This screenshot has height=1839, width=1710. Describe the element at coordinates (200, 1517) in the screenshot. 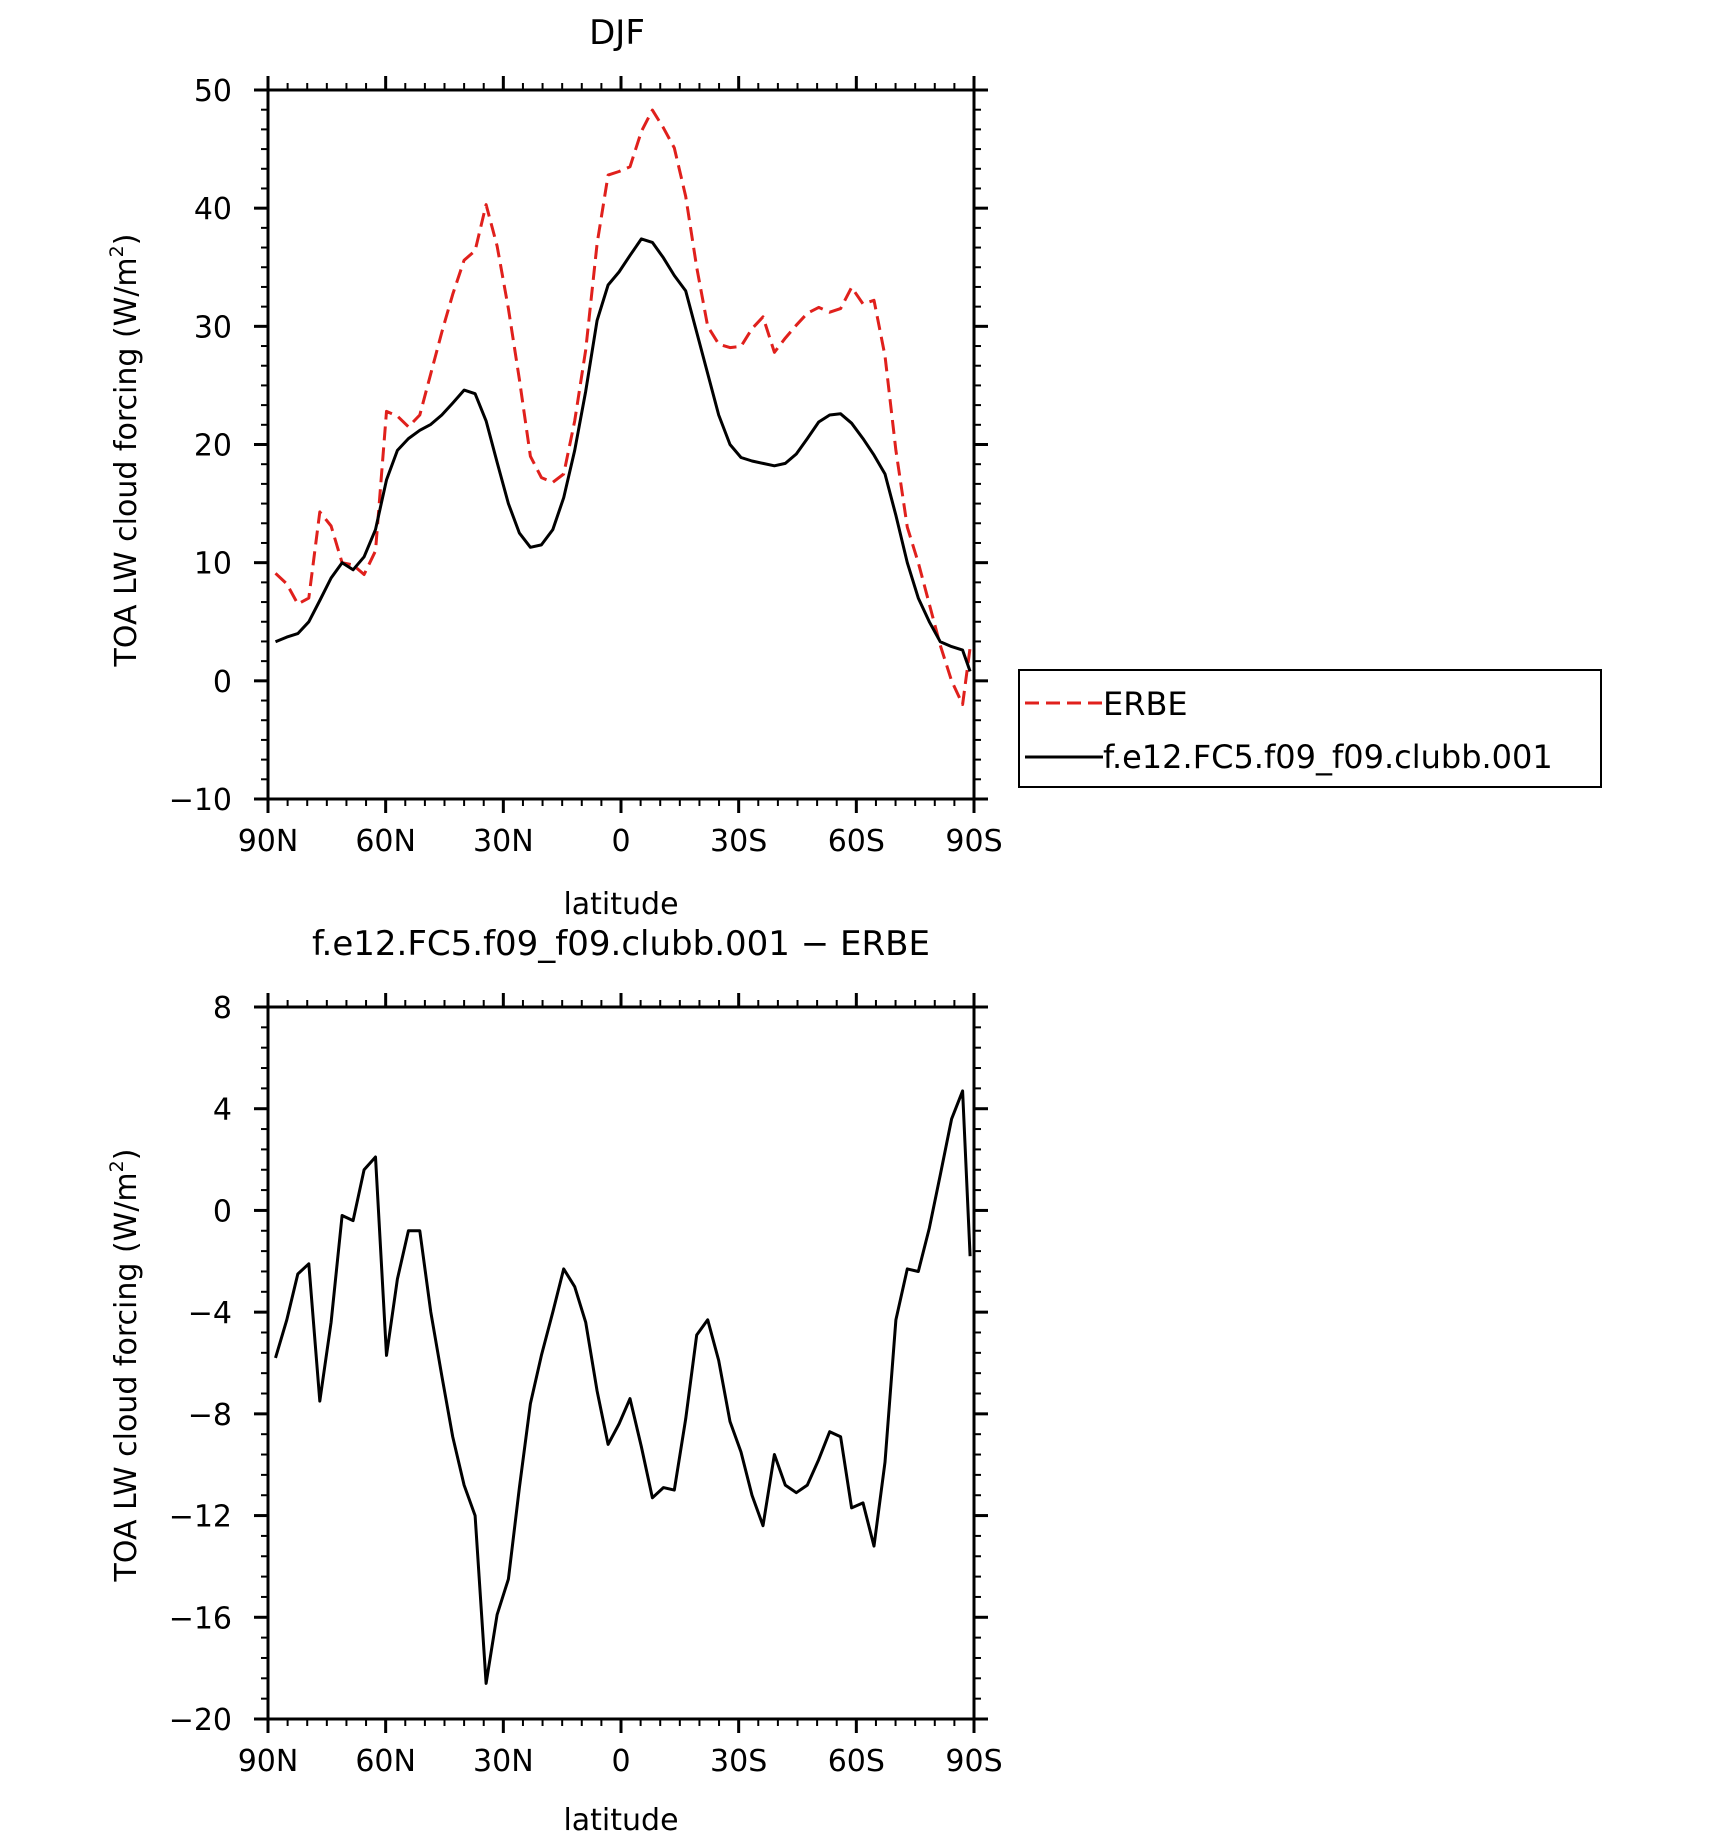

I see `bottom-y-tick-label: −12` at that location.